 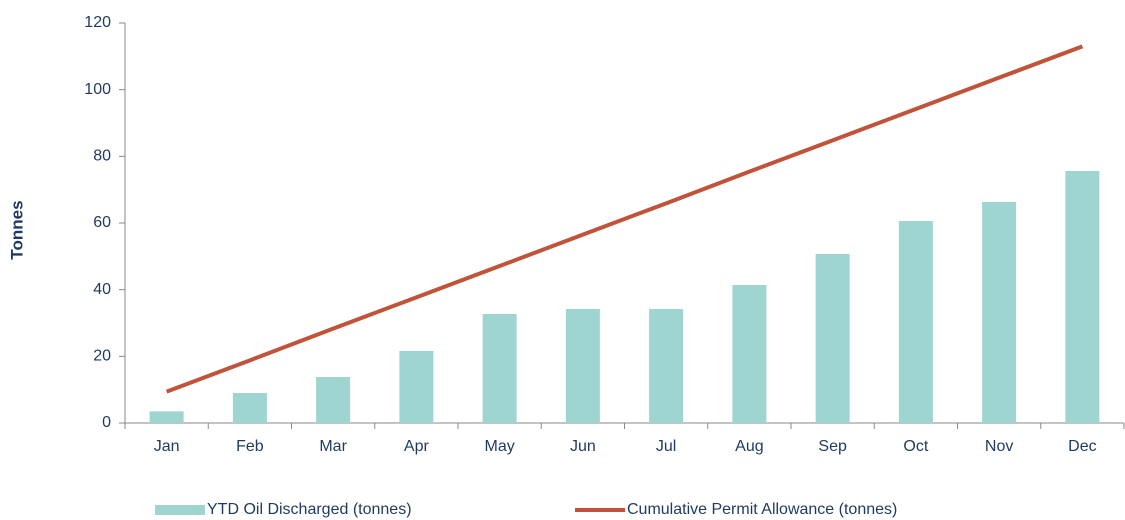 I want to click on x-tick-label: Aug, so click(x=749, y=446).